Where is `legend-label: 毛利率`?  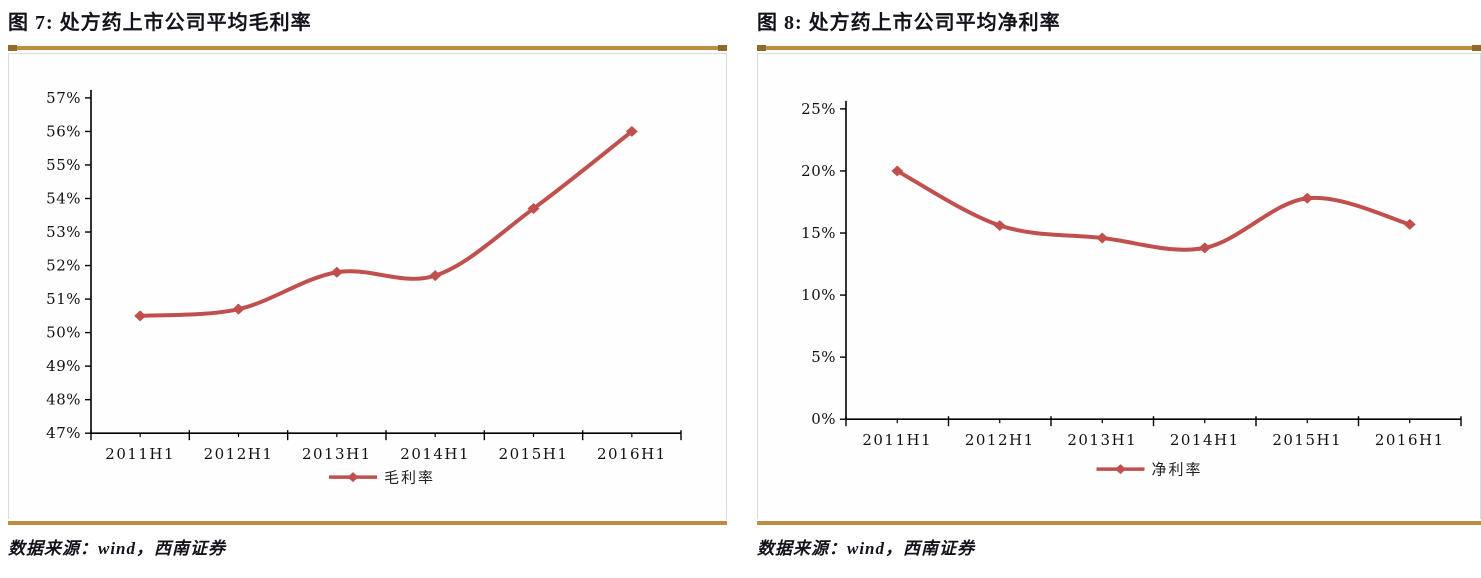
legend-label: 毛利率 is located at coordinates (409, 478).